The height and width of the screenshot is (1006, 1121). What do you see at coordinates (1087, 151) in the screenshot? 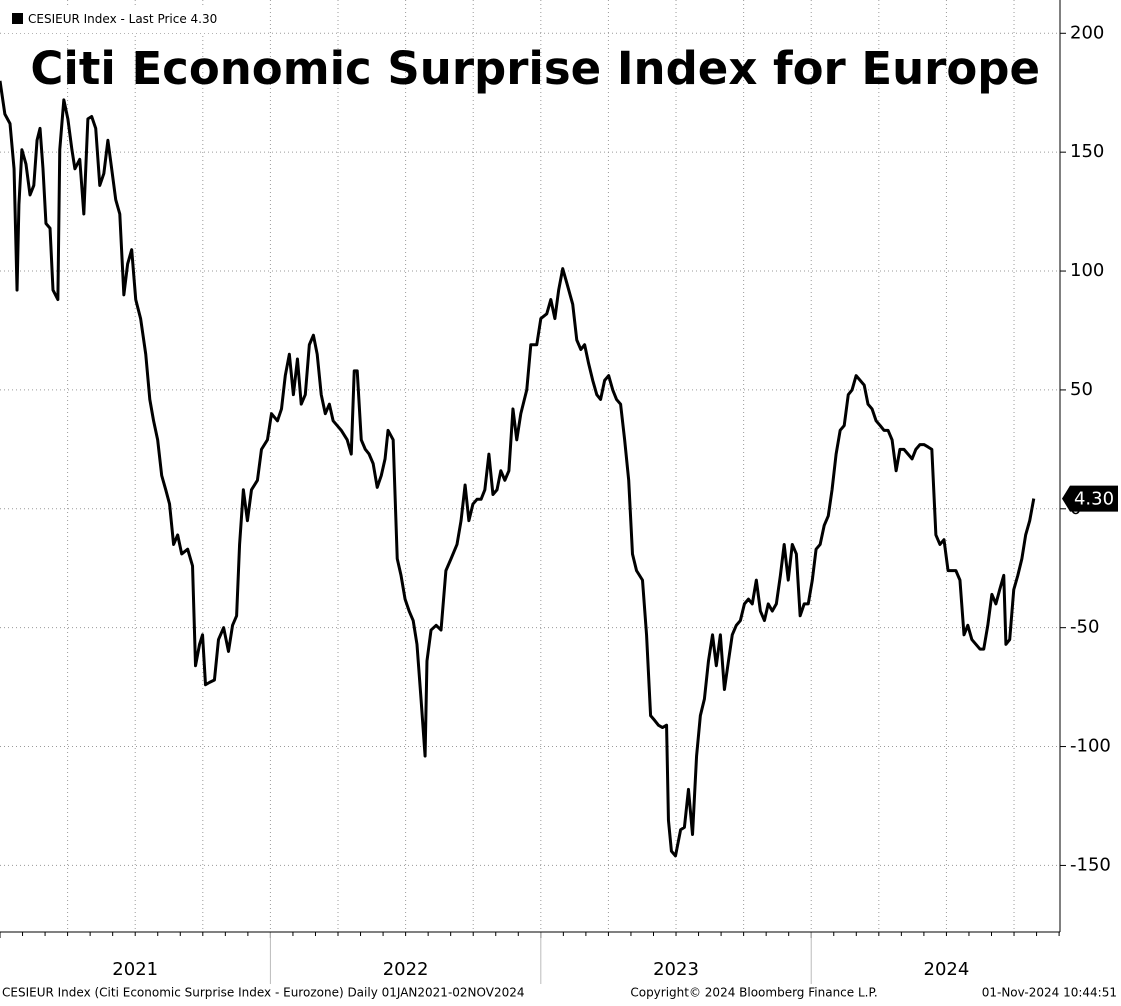
I see `y-tick-label: 150` at bounding box center [1087, 151].